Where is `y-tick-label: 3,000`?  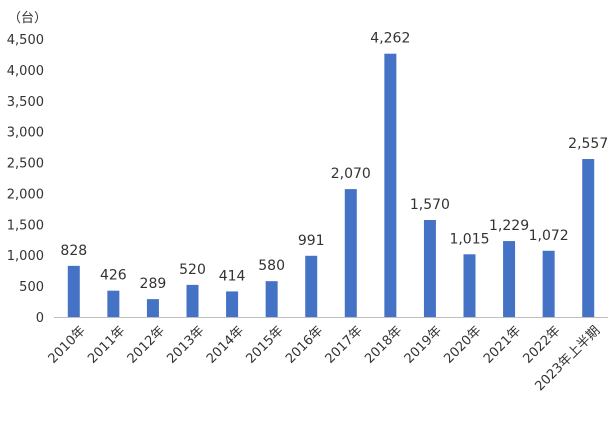
y-tick-label: 3,000 is located at coordinates (25, 133).